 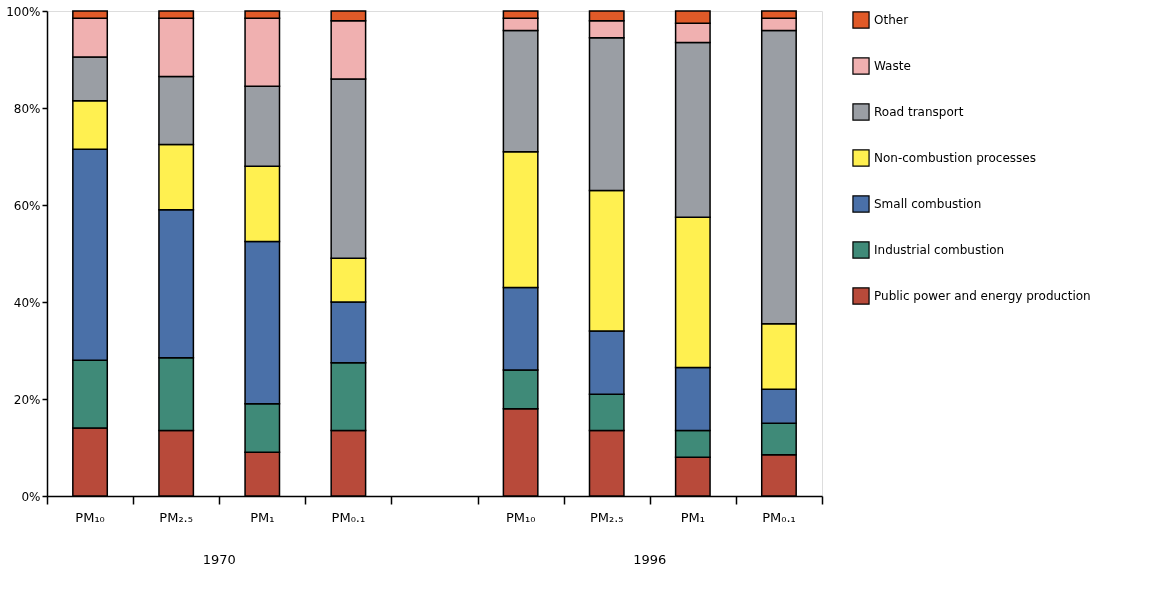 What do you see at coordinates (955, 158) in the screenshot?
I see `legend-label: Non-combustion processes` at bounding box center [955, 158].